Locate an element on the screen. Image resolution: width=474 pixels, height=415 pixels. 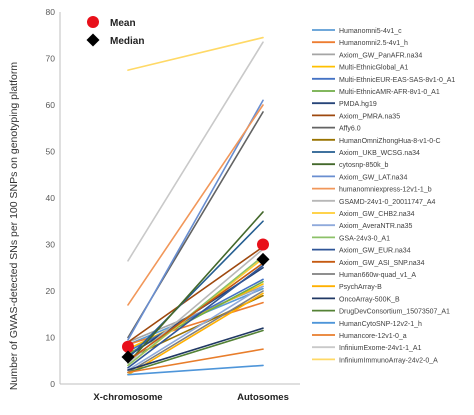
y-tick-label: 50 is located at coordinates (51, 152).